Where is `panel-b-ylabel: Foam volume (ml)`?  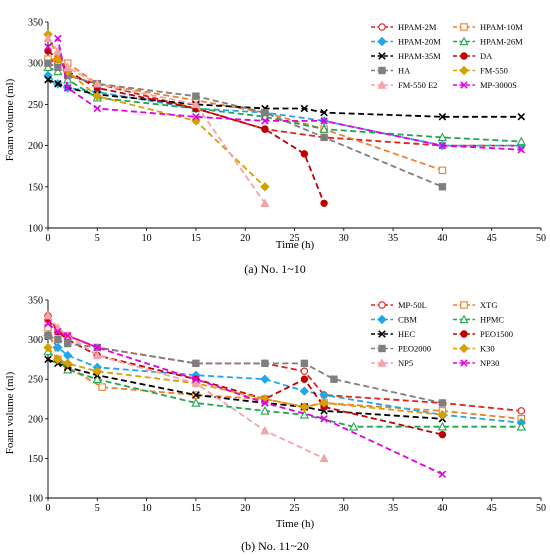 panel-b-ylabel: Foam volume (ml) is located at coordinates (10, 412).